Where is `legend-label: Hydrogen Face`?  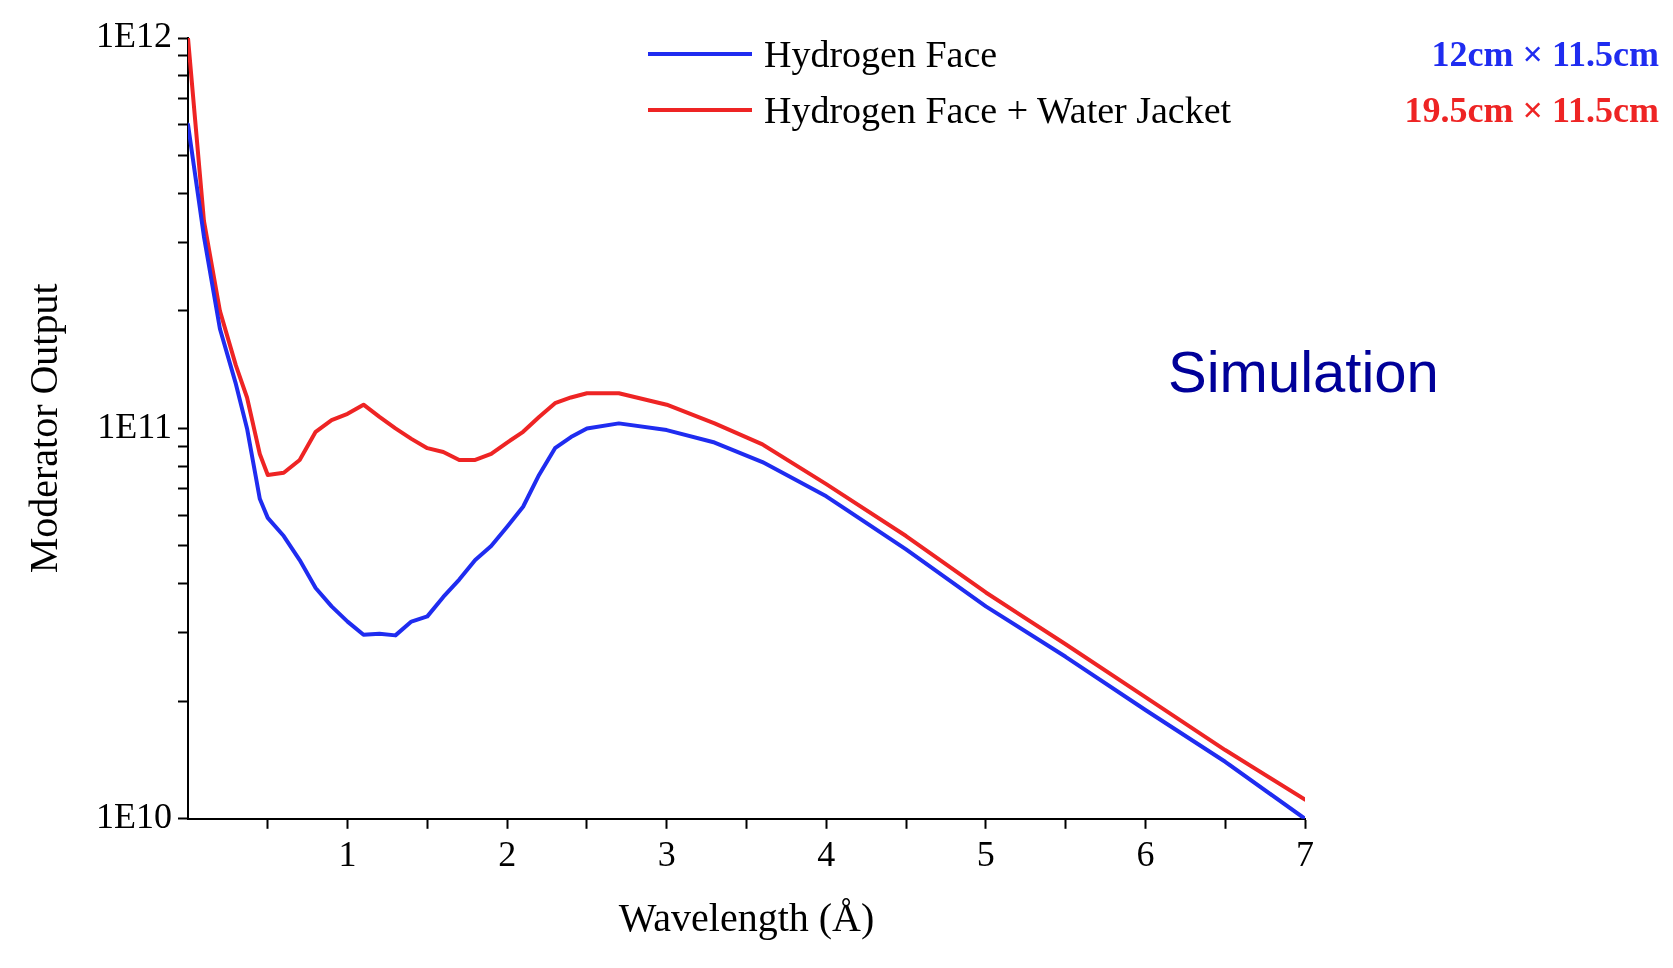 legend-label: Hydrogen Face is located at coordinates (881, 54).